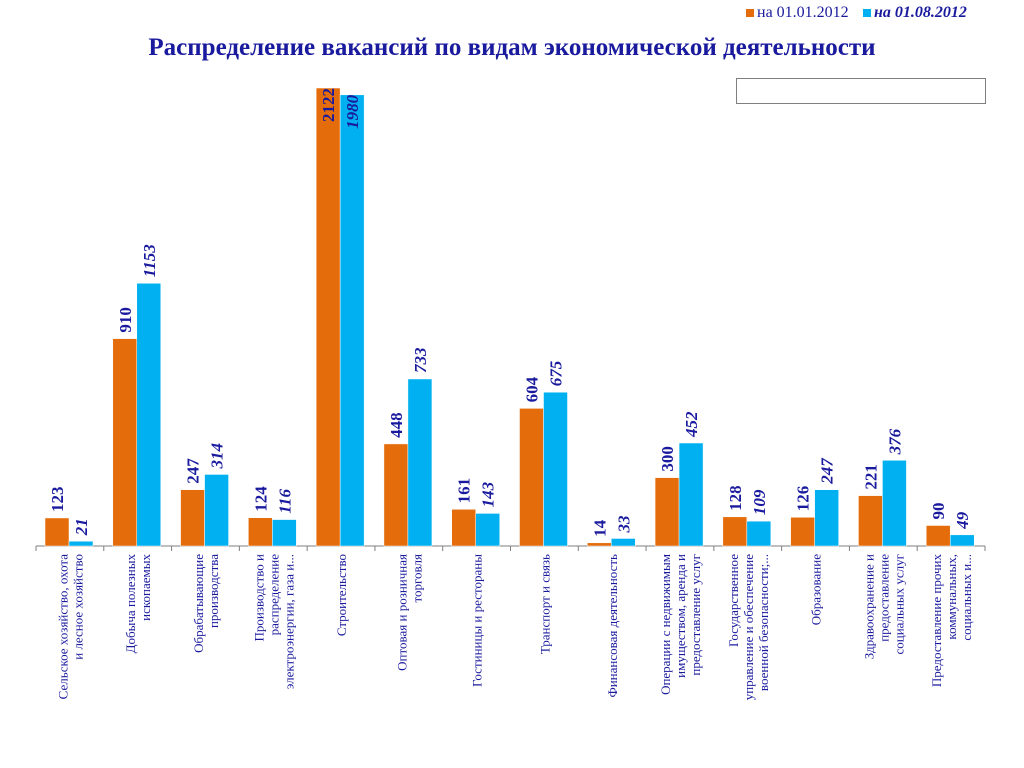 Image resolution: width=1024 pixels, height=768 pixels. What do you see at coordinates (667, 459) in the screenshot?
I see `data-label-series-1: 300` at bounding box center [667, 459].